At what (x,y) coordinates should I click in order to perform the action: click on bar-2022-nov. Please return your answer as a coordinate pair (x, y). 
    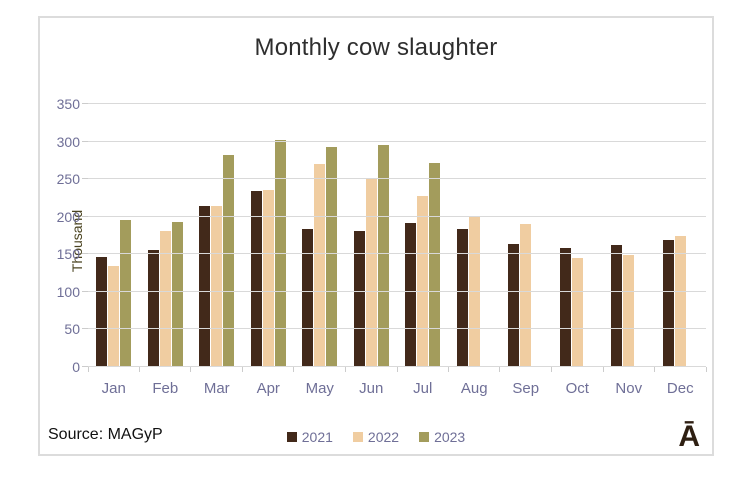
    Looking at the image, I should click on (629, 311).